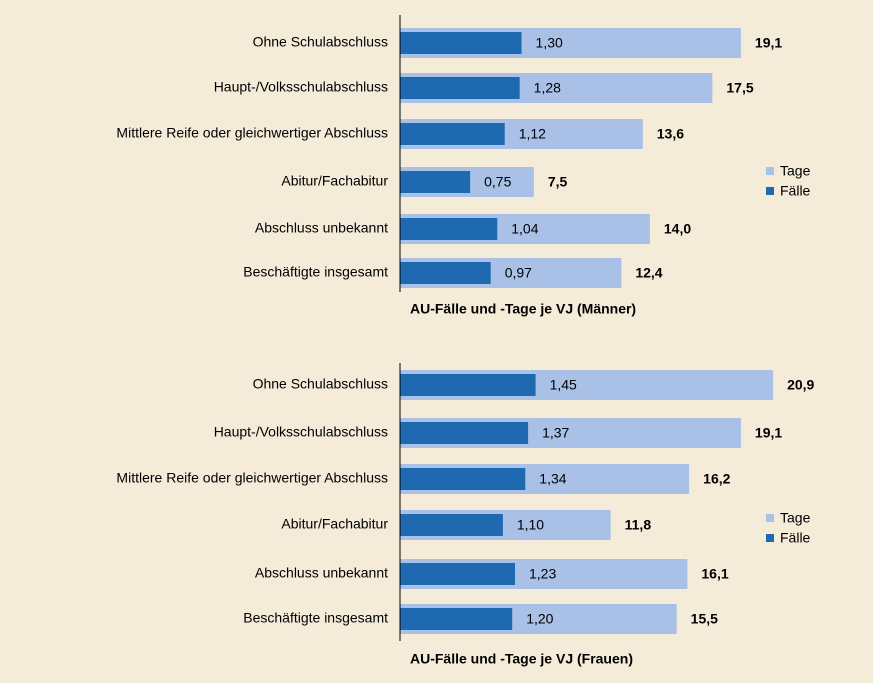 Image resolution: width=873 pixels, height=683 pixels. I want to click on value-label: 1,45, so click(563, 385).